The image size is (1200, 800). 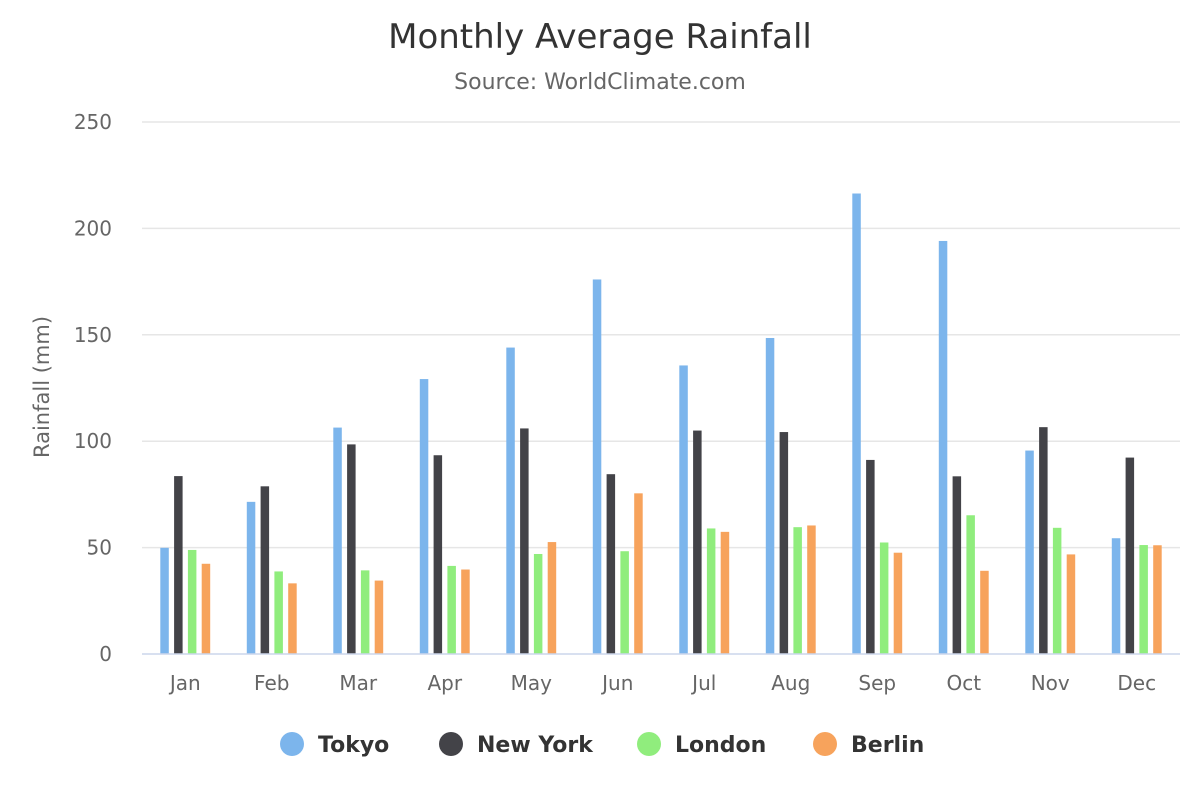 What do you see at coordinates (524, 541) in the screenshot?
I see `bar-new-york-may` at bounding box center [524, 541].